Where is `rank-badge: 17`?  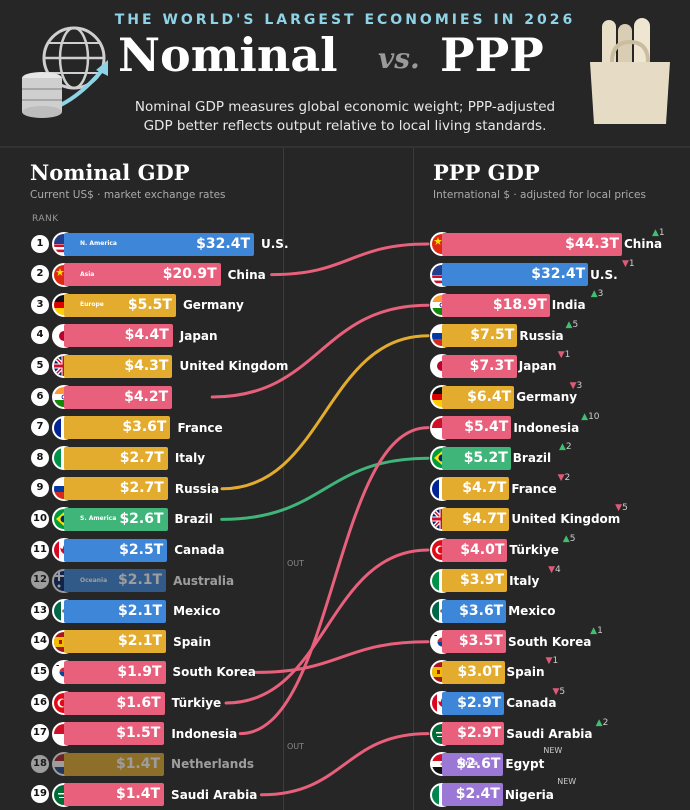
rank-badge: 17 is located at coordinates (40, 733).